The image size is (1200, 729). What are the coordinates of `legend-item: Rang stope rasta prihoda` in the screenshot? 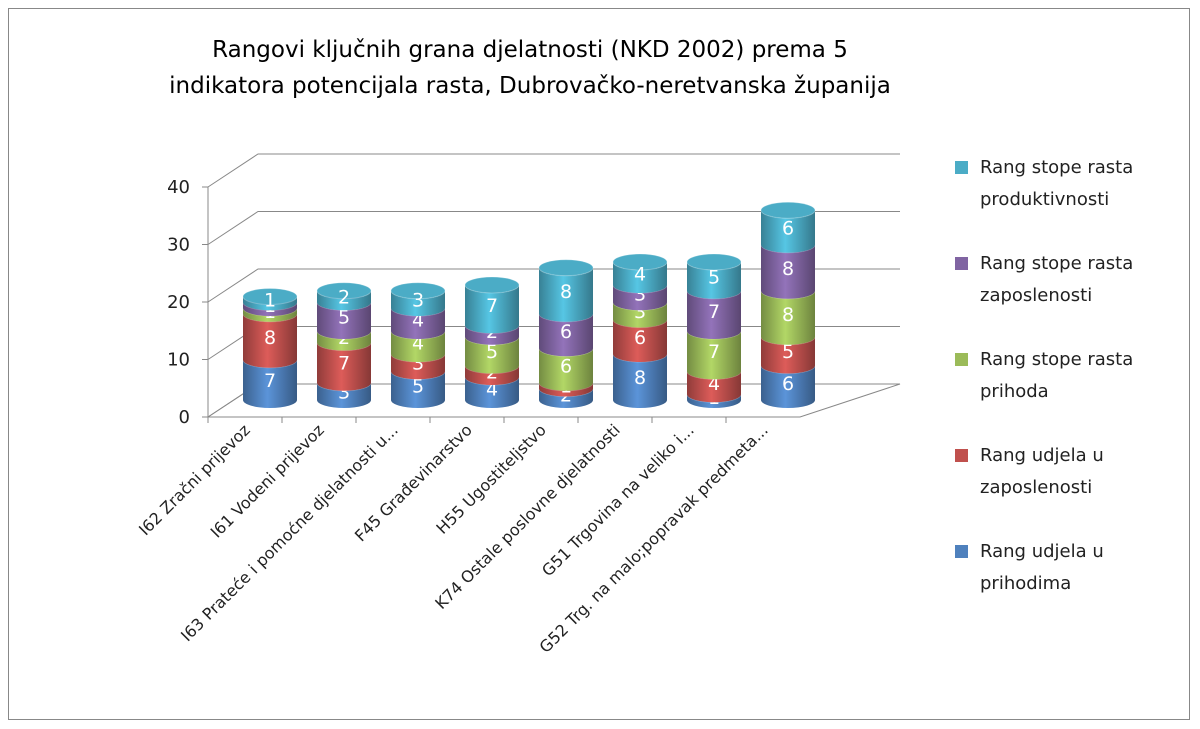 It's located at (1055, 392).